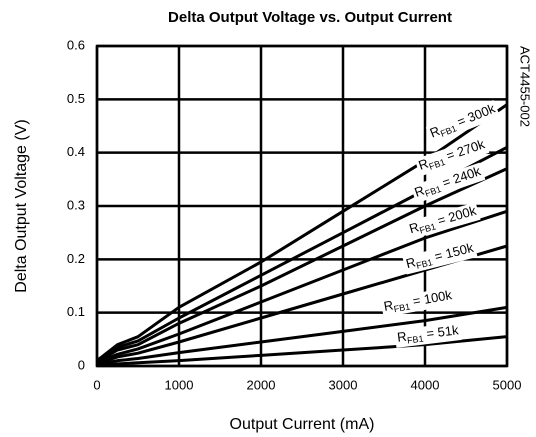  Describe the element at coordinates (76, 151) in the screenshot. I see `y-tick-label: 0.4` at that location.